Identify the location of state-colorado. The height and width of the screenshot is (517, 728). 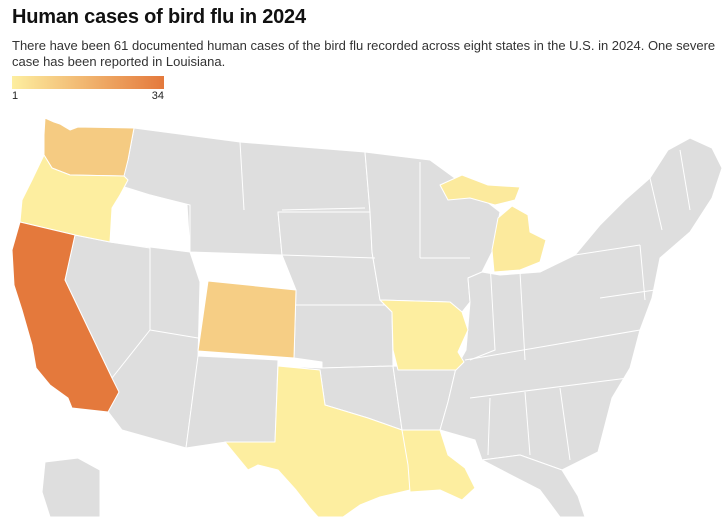
(247, 319).